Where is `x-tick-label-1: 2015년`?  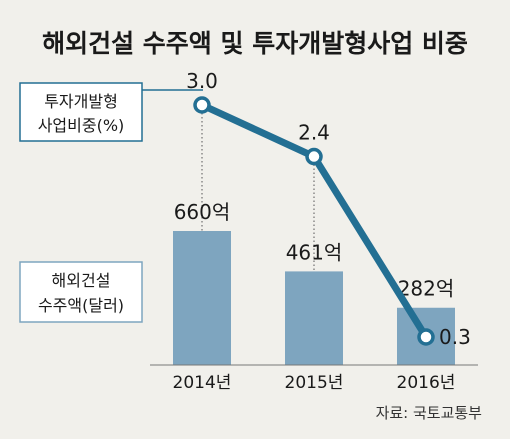 x-tick-label-1: 2015년 is located at coordinates (314, 383).